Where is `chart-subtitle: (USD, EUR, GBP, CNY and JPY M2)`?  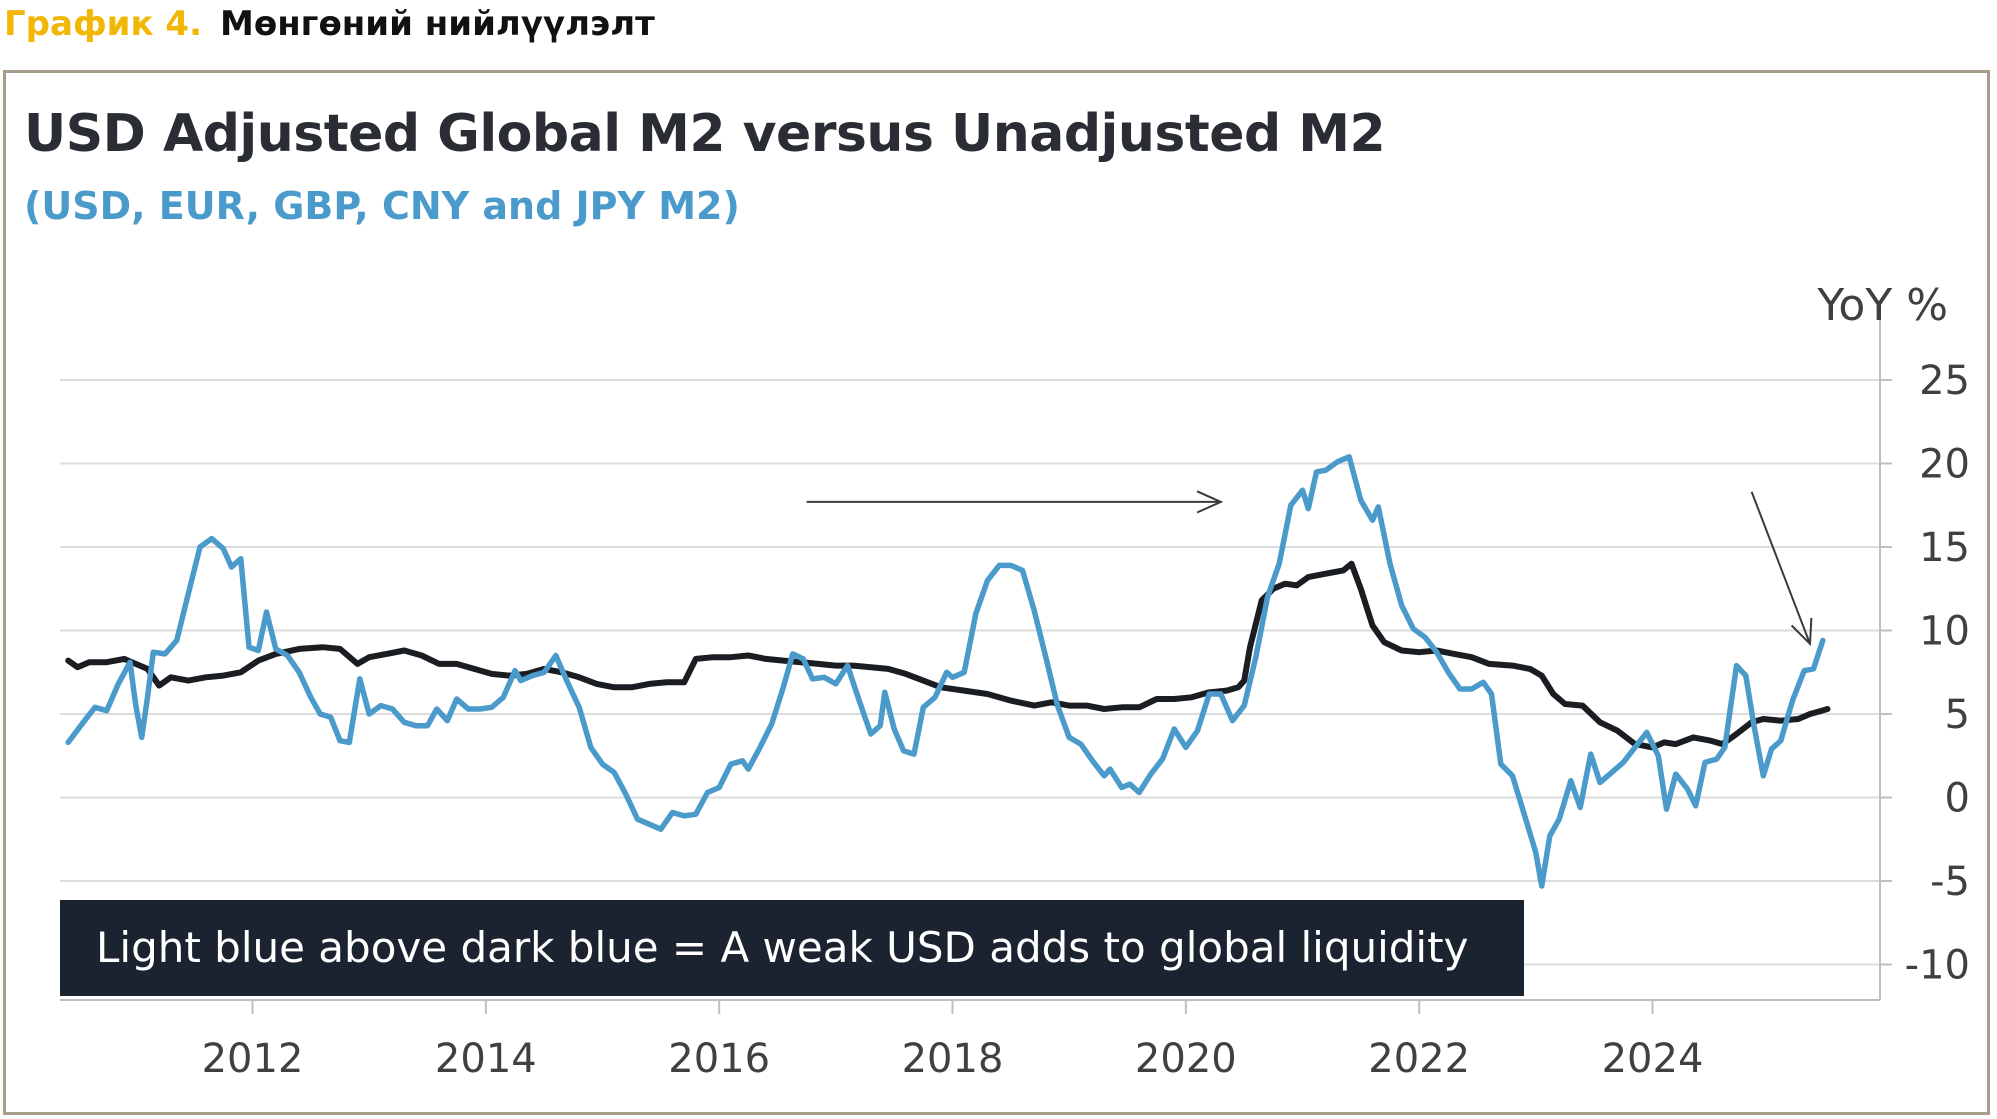
chart-subtitle: (USD, EUR, GBP, CNY and JPY M2) is located at coordinates (382, 206).